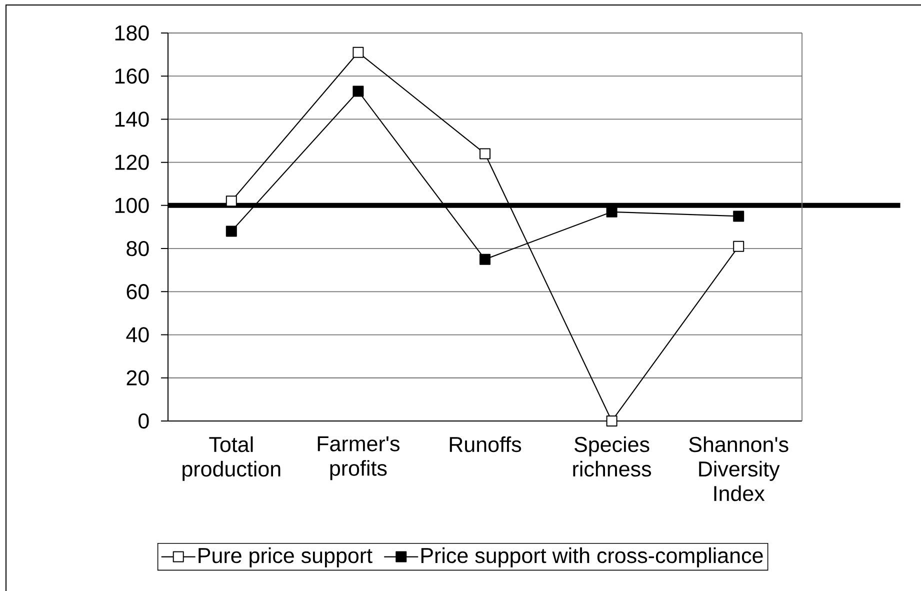 Image resolution: width=921 pixels, height=591 pixels. I want to click on x-tick-label: Species richness, so click(612, 456).